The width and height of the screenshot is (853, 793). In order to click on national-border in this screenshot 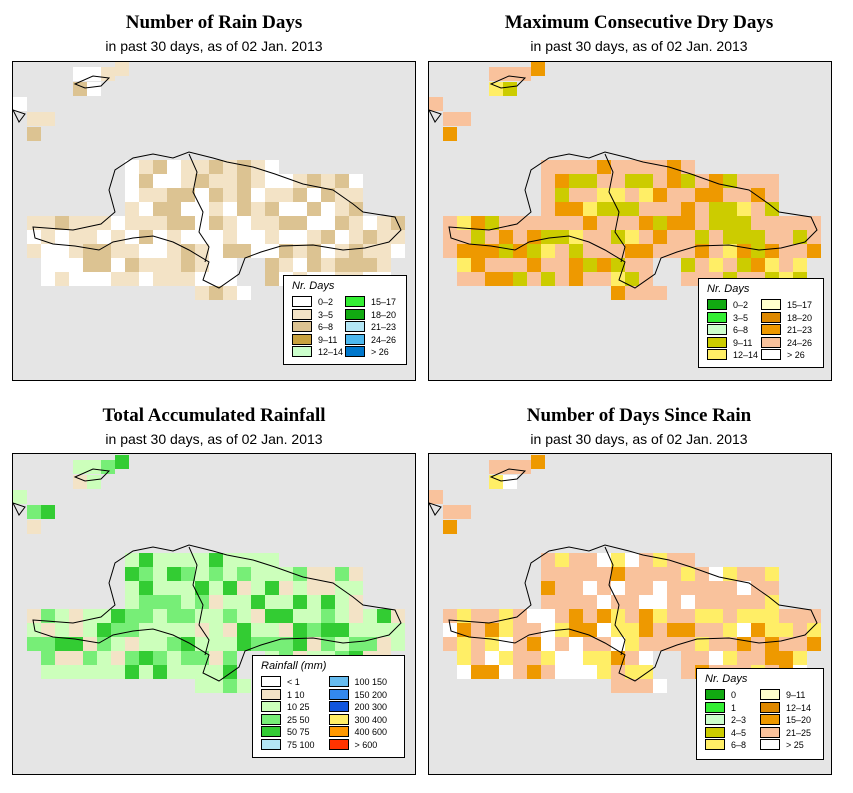, I will do `click(199, 208)`.